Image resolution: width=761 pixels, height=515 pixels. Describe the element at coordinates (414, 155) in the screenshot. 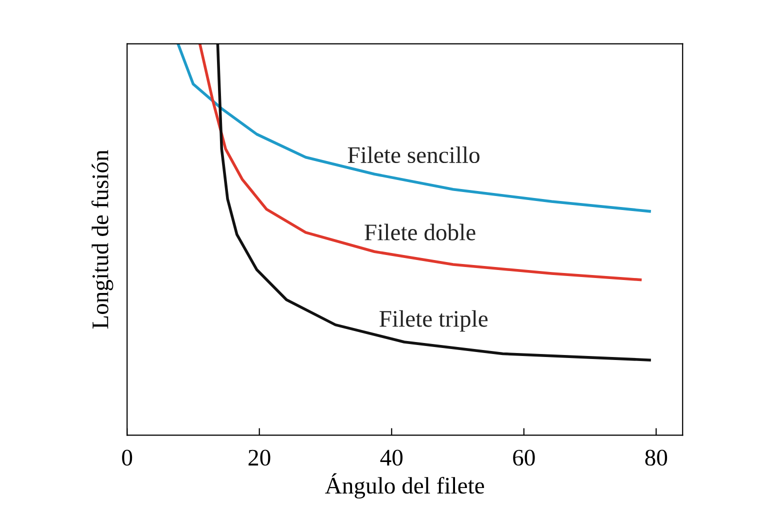

I see `series-label: Filete sencillo` at that location.